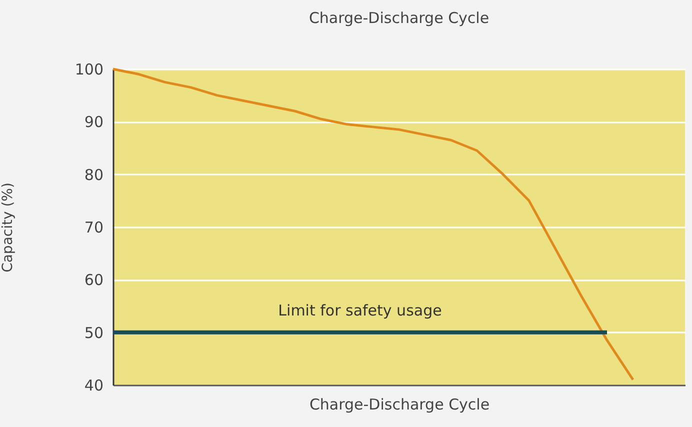  I want to click on y-tick-label: 60, so click(94, 280).